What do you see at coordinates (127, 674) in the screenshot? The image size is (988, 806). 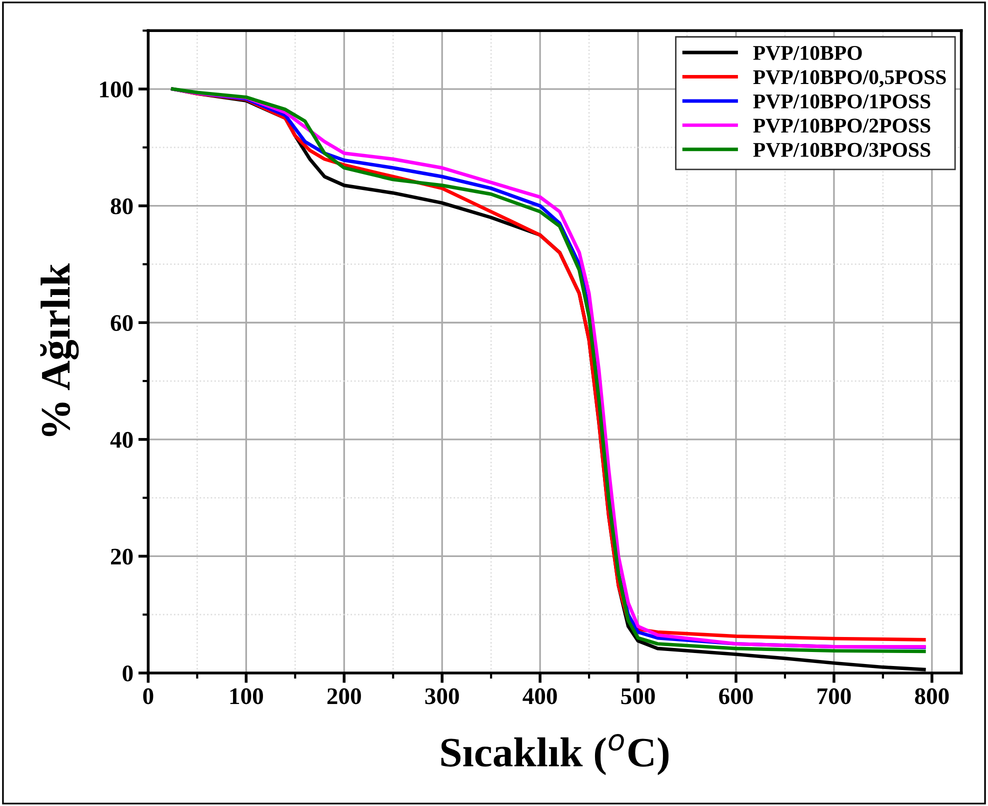 I see `y-tick-label: 0` at bounding box center [127, 674].